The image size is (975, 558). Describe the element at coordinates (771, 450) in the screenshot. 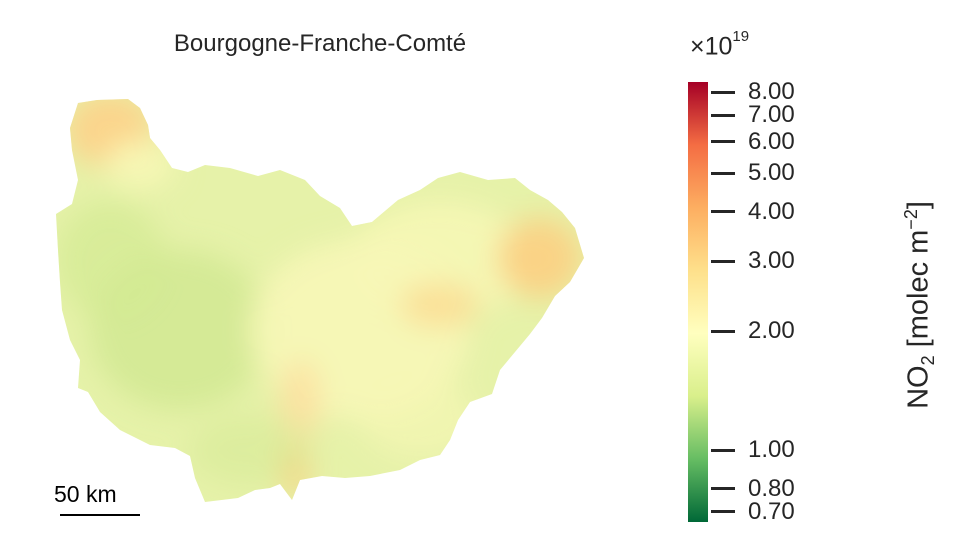

I see `colorbar-tick-label: 1.00` at that location.